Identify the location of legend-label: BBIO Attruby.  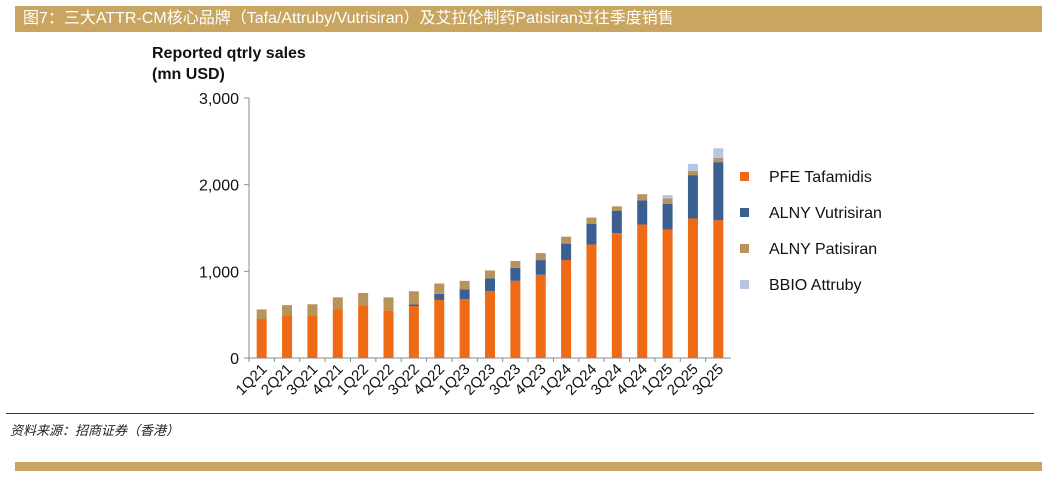
(815, 285).